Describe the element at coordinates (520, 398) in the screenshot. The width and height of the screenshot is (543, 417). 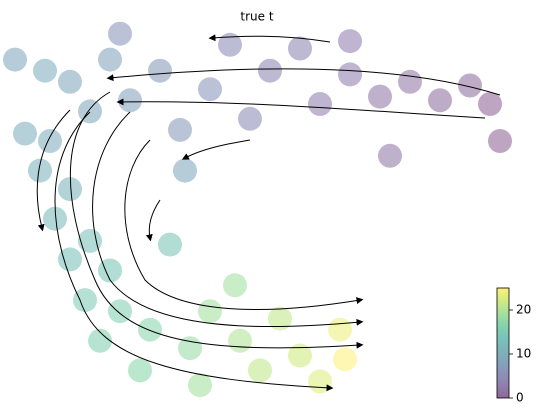
I see `colorbar-tick-label: 0` at that location.